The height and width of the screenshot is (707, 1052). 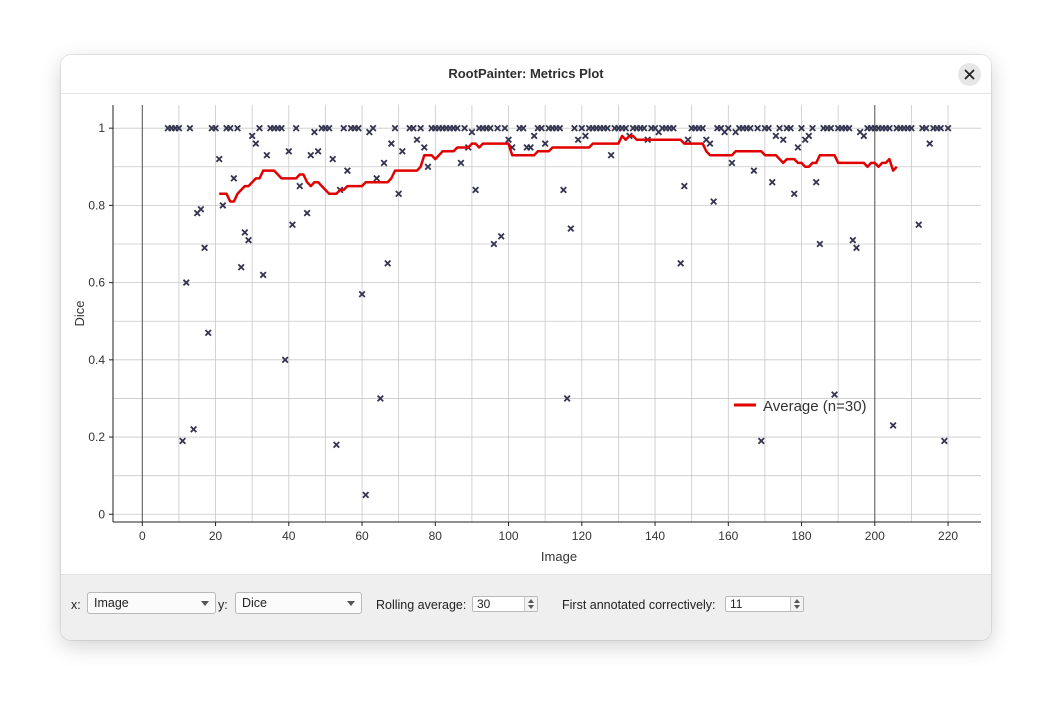 What do you see at coordinates (289, 536) in the screenshot?
I see `x-tick-label: 40` at bounding box center [289, 536].